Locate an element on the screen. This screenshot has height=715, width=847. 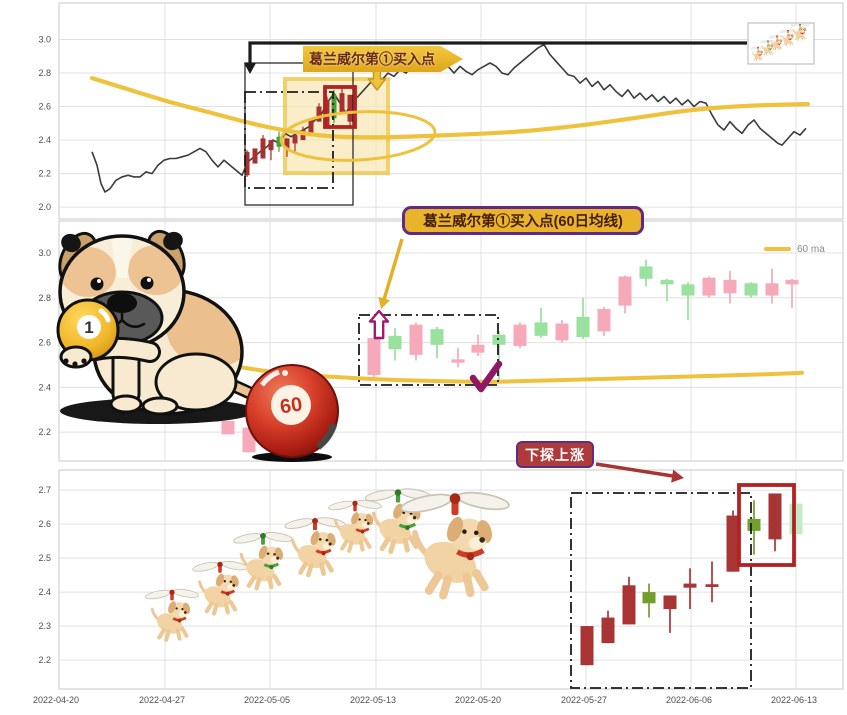
puppy-haunch is located at coordinates (196, 382).